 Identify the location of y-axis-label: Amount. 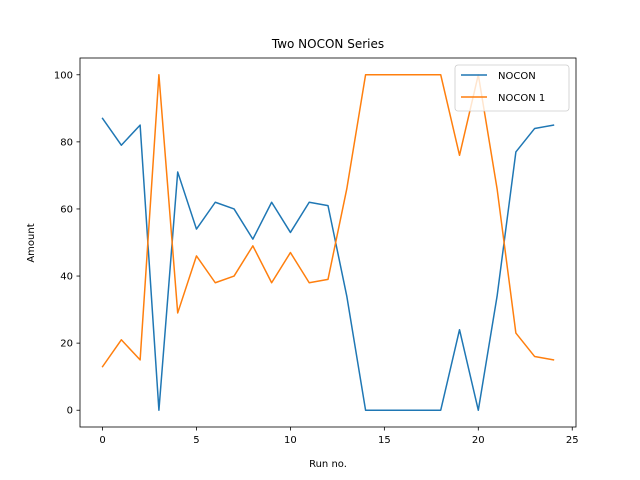
(31, 242).